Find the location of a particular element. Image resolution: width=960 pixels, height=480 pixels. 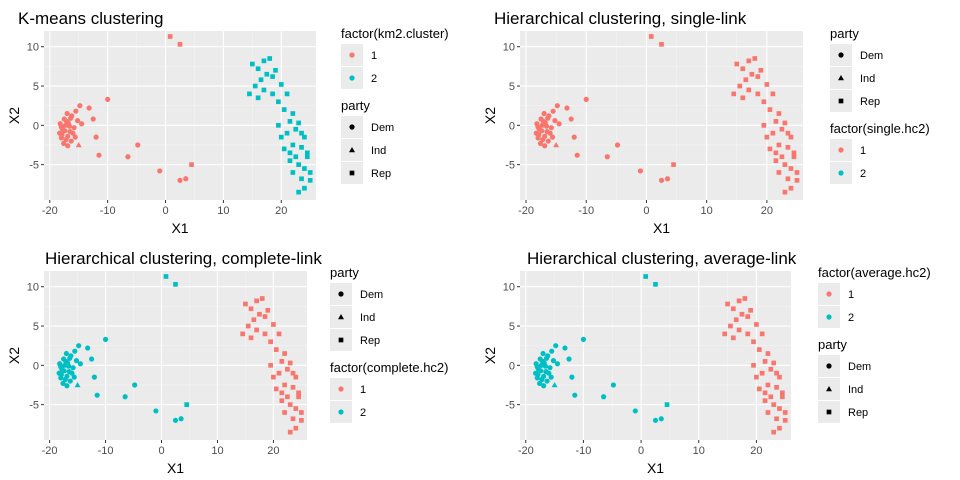

legend-key-label: 2 is located at coordinates (374, 79).